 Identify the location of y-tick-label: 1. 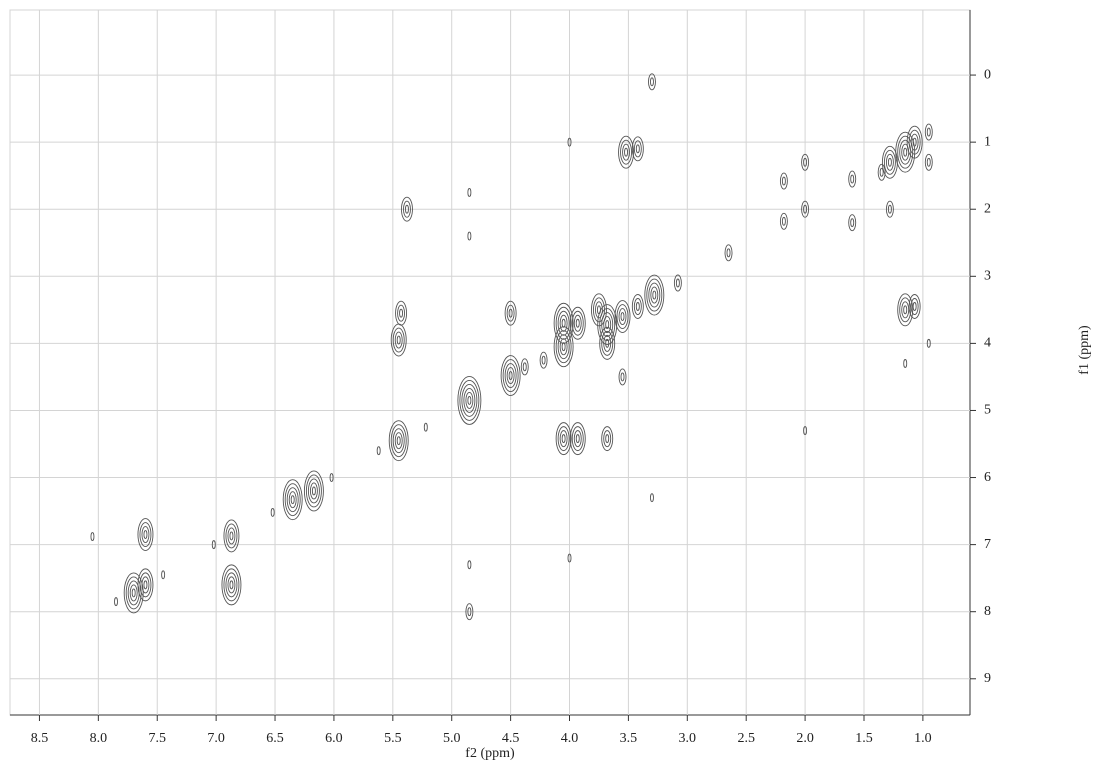
(987, 141).